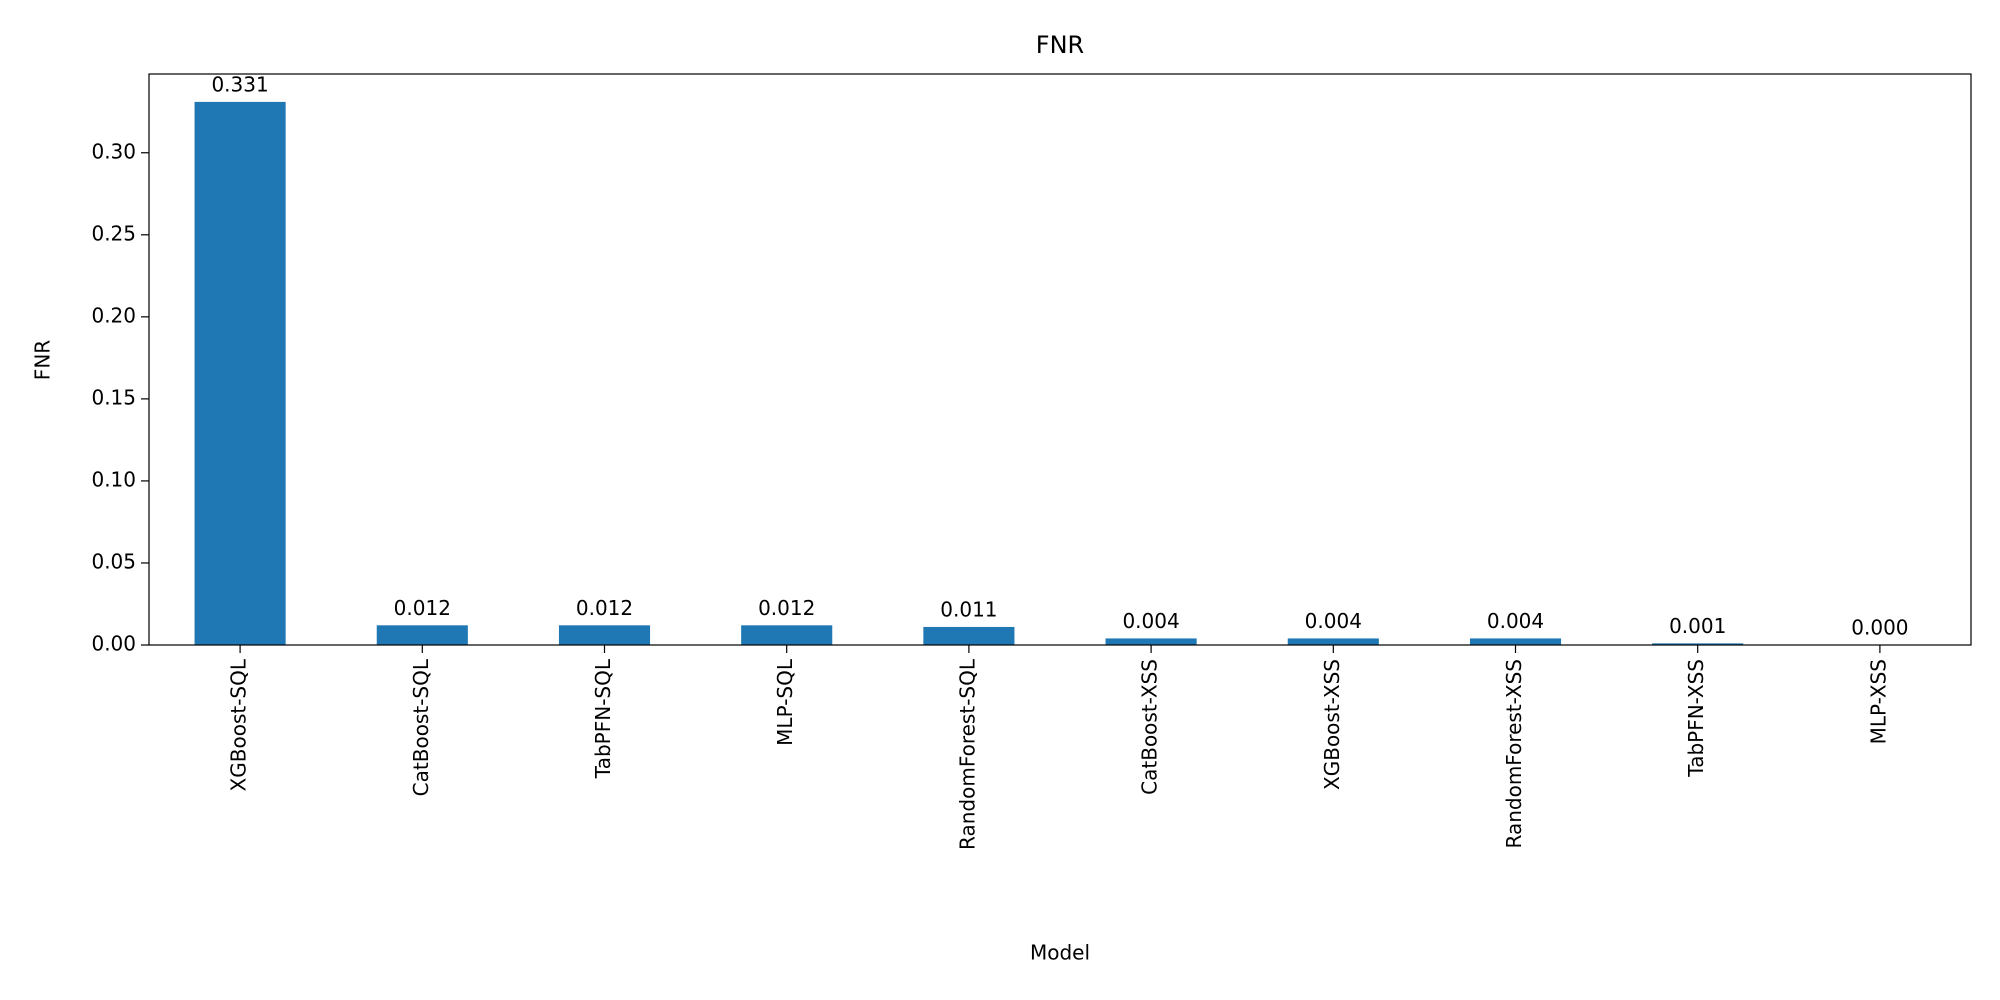 This screenshot has height=1000, width=2000. I want to click on x-tick-label: CatBoost-XSS, so click(1150, 727).